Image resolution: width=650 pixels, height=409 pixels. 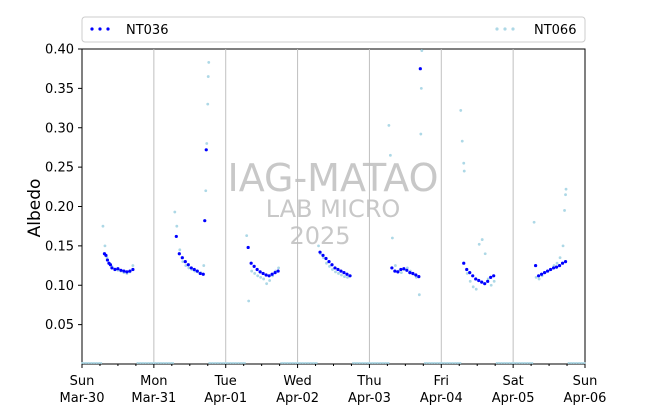 I want to click on watermark-line-3: 2025, so click(x=319, y=236).